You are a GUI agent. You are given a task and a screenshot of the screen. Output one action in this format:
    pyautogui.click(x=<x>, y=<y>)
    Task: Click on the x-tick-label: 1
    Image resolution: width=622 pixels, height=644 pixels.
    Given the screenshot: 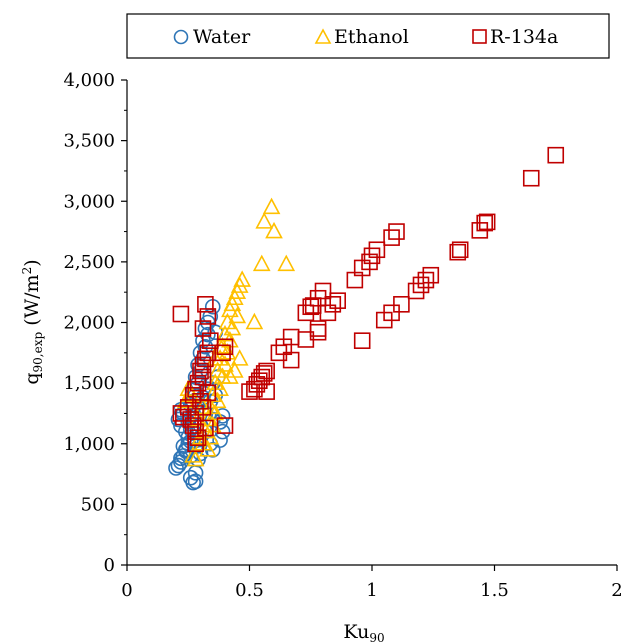 What is the action you would take?
    pyautogui.click(x=371, y=590)
    